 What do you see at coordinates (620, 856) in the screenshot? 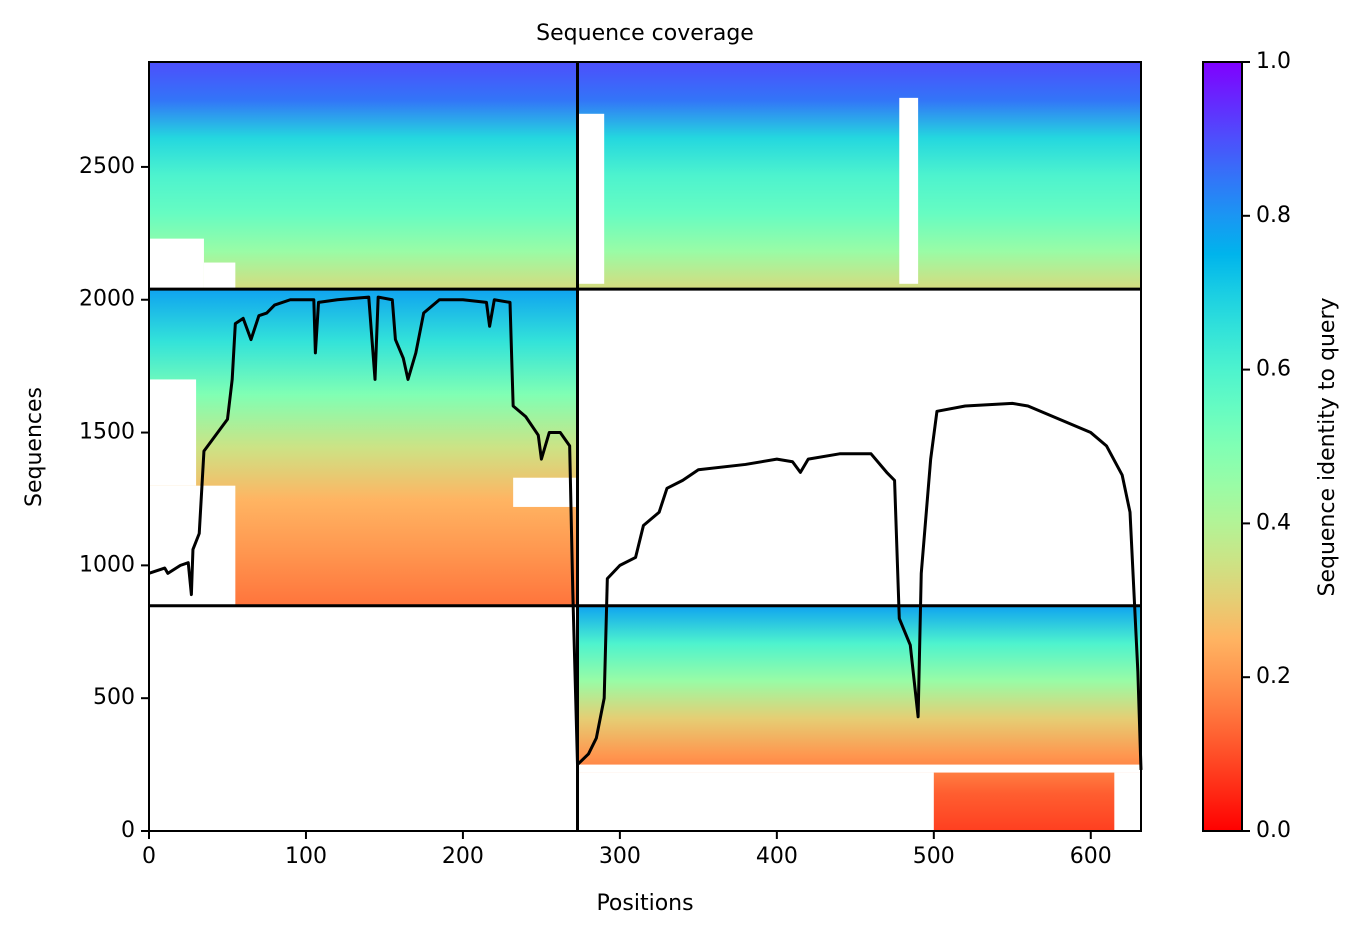
I see `x-tick-label: 300` at bounding box center [620, 856].